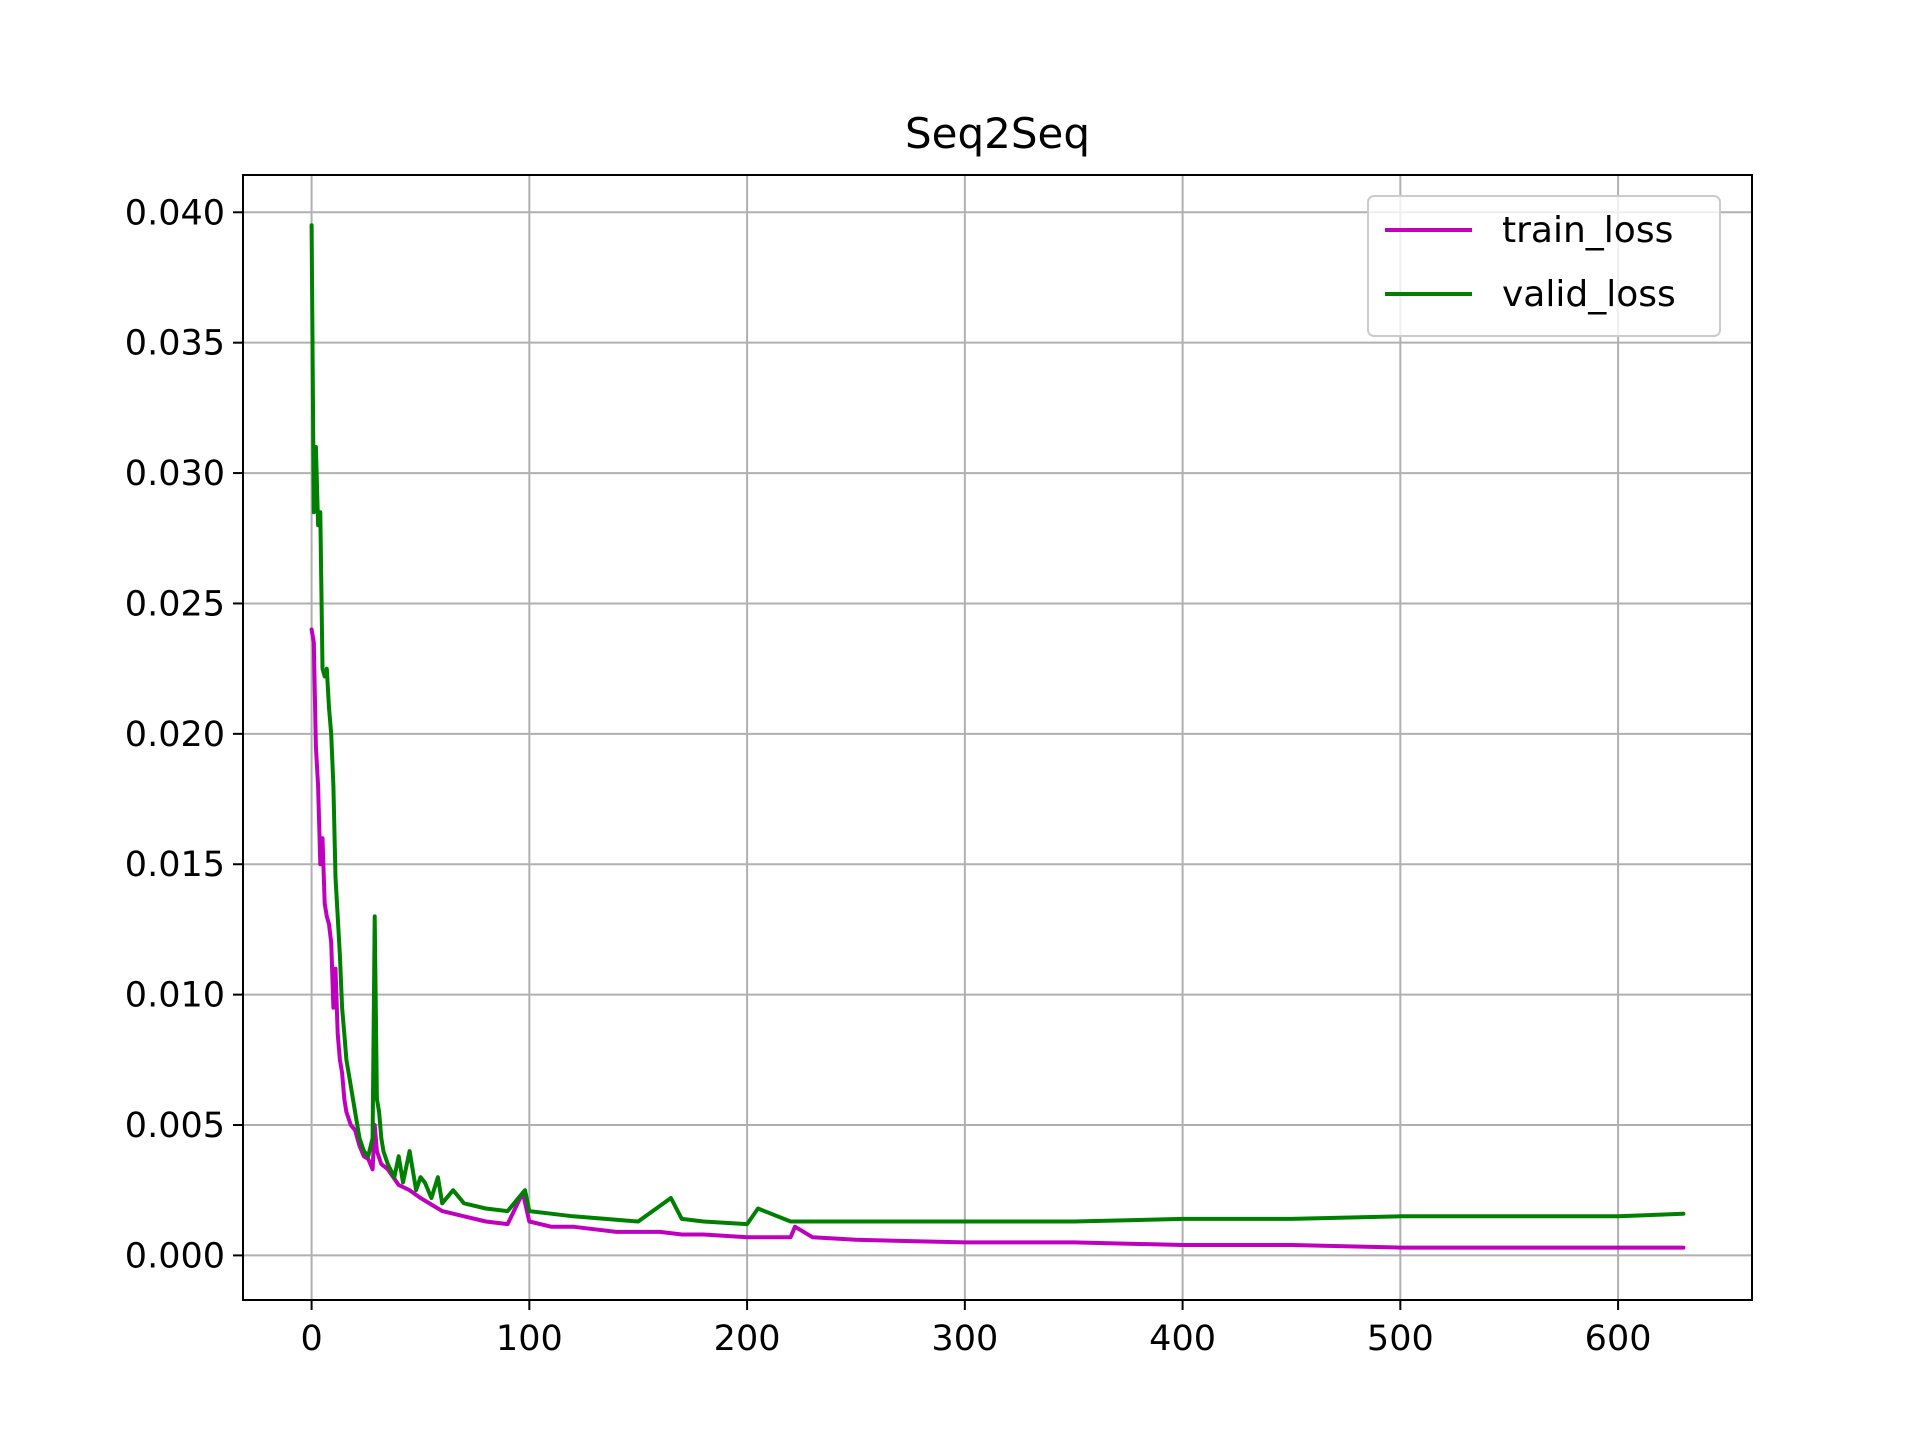 The height and width of the screenshot is (1440, 1920). Describe the element at coordinates (964, 1339) in the screenshot. I see `x-tick-label: 300` at that location.